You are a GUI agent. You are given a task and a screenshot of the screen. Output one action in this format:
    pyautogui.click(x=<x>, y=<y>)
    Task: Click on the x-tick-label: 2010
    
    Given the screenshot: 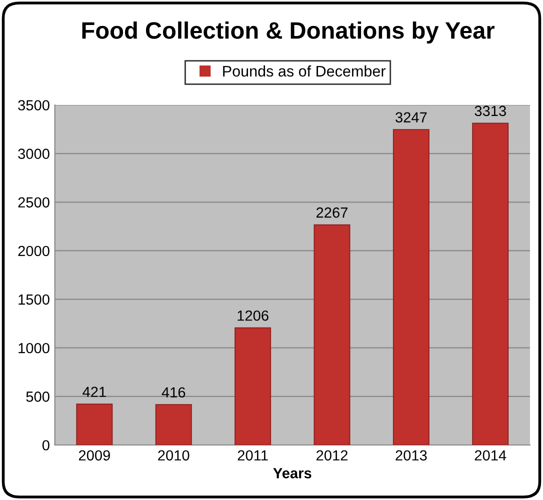 What is the action you would take?
    pyautogui.click(x=174, y=455)
    